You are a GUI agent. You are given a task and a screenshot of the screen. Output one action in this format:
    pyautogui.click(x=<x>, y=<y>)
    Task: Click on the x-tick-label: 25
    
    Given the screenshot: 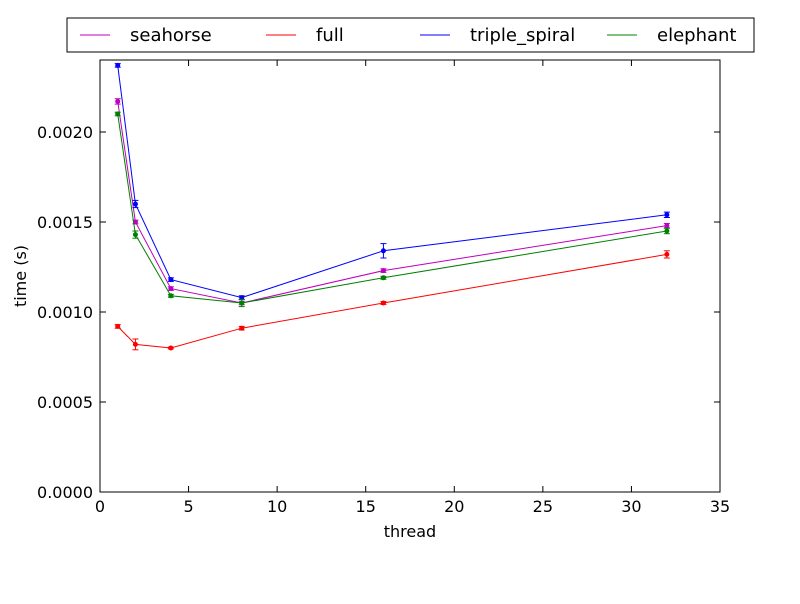 What is the action you would take?
    pyautogui.click(x=543, y=506)
    